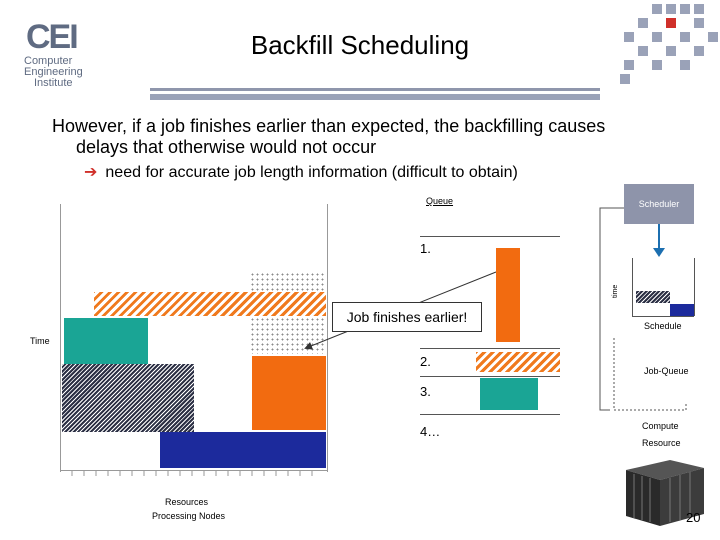 The image size is (720, 540). I want to click on schedule-right-border, so click(694, 287).